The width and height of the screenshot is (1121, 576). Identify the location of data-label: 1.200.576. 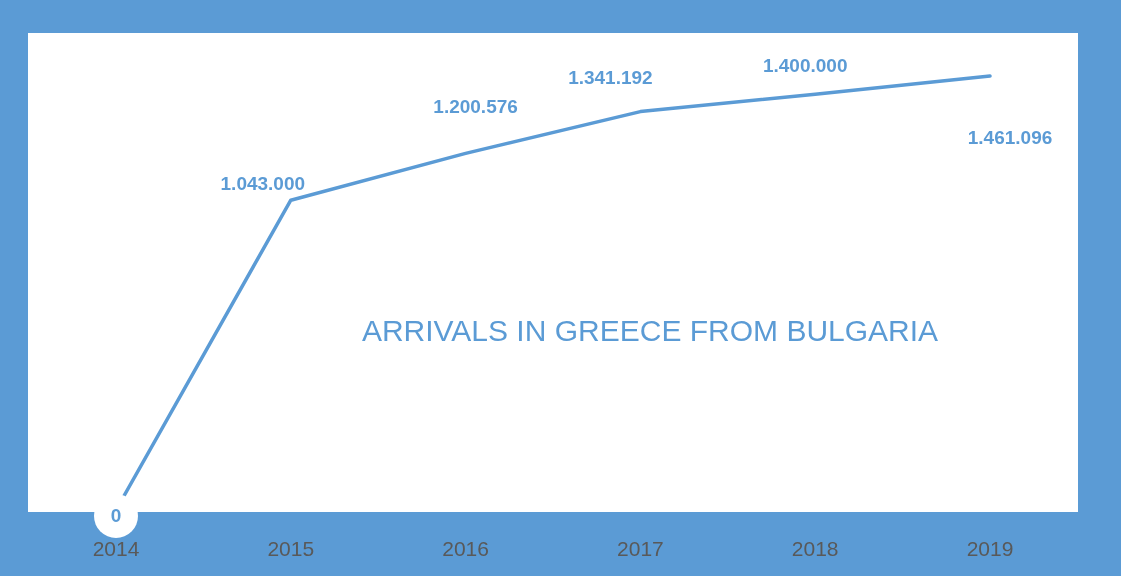
(475, 107).